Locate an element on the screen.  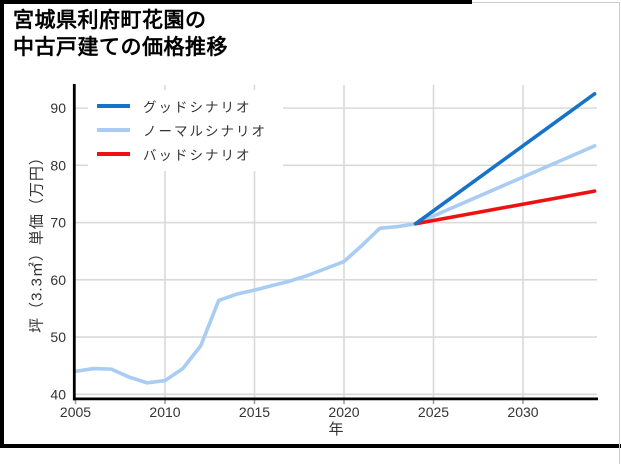
title-line-1: 宮城県利府町花園の is located at coordinates (110, 20).